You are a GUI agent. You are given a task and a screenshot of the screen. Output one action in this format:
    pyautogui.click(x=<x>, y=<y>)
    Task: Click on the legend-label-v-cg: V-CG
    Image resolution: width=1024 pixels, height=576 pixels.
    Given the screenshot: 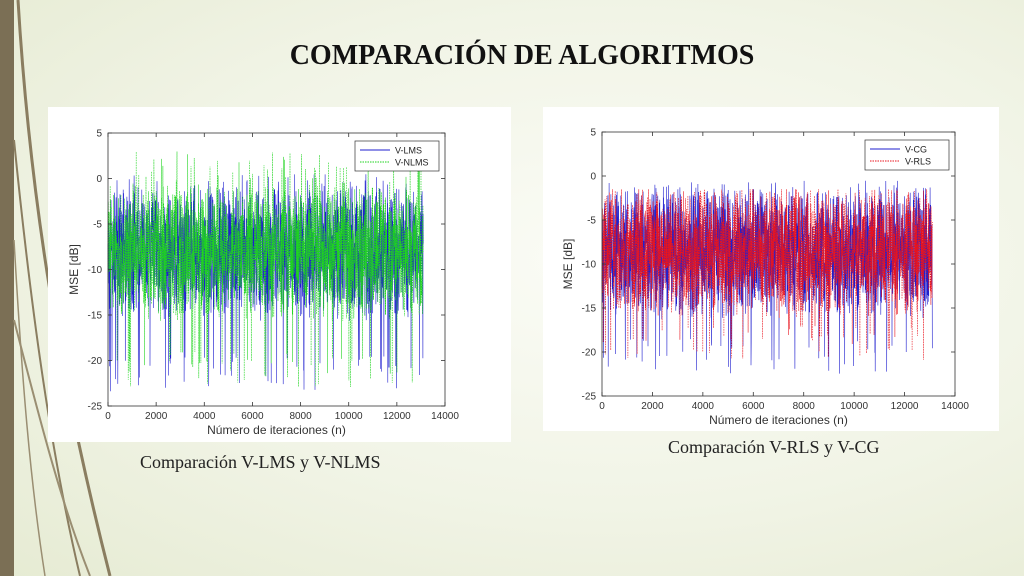 What is the action you would take?
    pyautogui.click(x=916, y=150)
    